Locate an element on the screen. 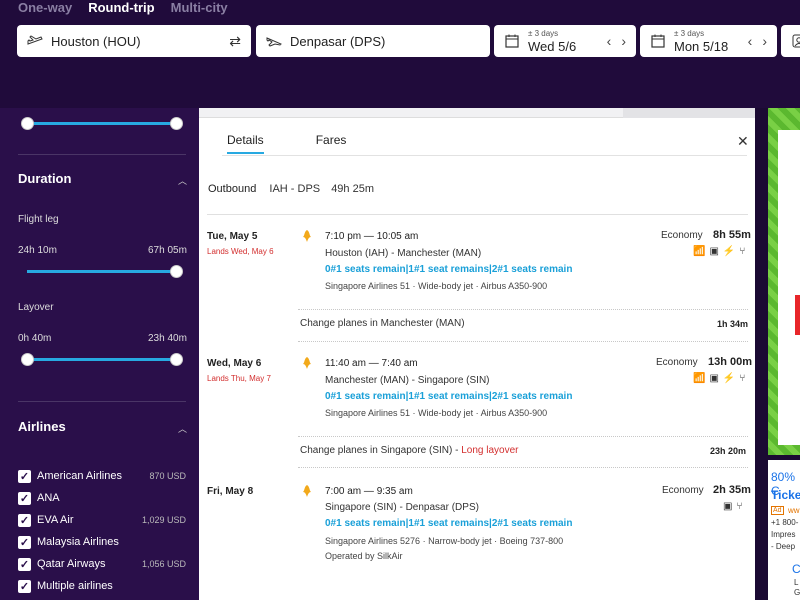  layover-duration: 1h 34m is located at coordinates (733, 324).